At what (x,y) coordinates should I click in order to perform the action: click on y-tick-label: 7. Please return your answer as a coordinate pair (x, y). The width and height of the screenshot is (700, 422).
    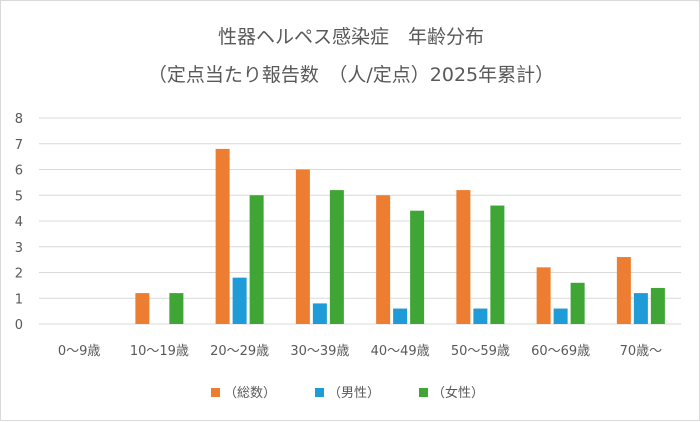
    Looking at the image, I should click on (19, 145).